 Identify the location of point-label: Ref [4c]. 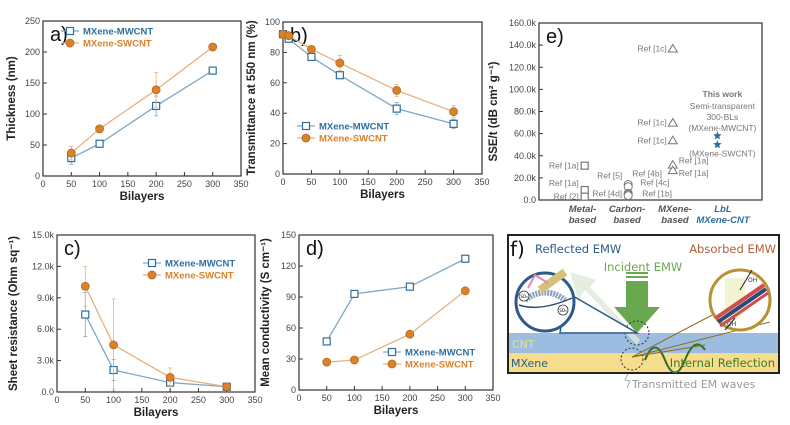
(654, 182).